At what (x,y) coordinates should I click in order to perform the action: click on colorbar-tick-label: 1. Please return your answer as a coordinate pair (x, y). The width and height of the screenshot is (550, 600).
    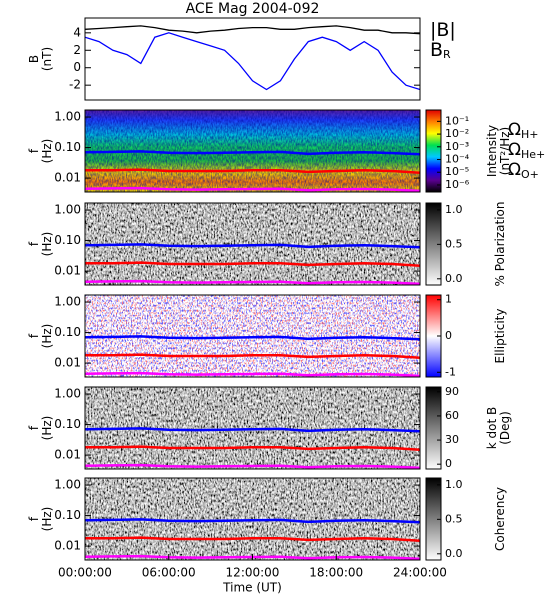
    Looking at the image, I should click on (448, 299).